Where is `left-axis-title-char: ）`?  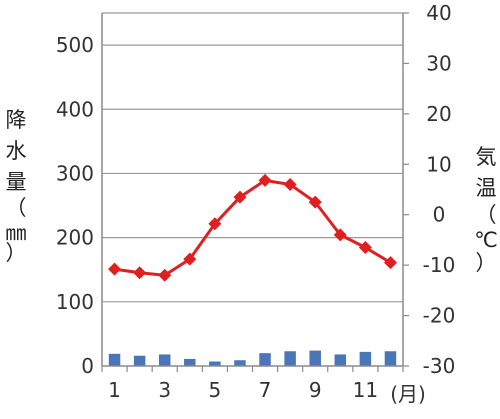
left-axis-title-char: ） is located at coordinates (16, 253).